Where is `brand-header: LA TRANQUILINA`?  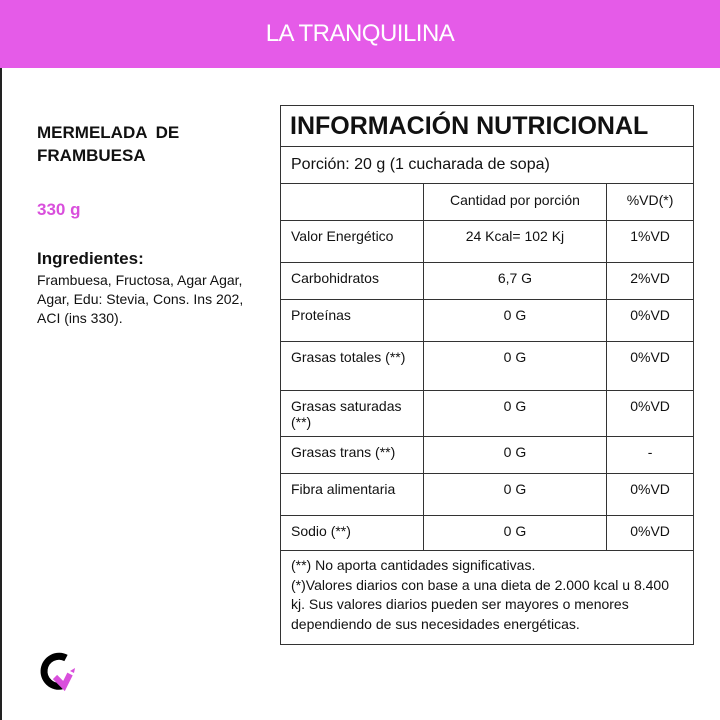
brand-header: LA TRANQUILINA is located at coordinates (360, 34).